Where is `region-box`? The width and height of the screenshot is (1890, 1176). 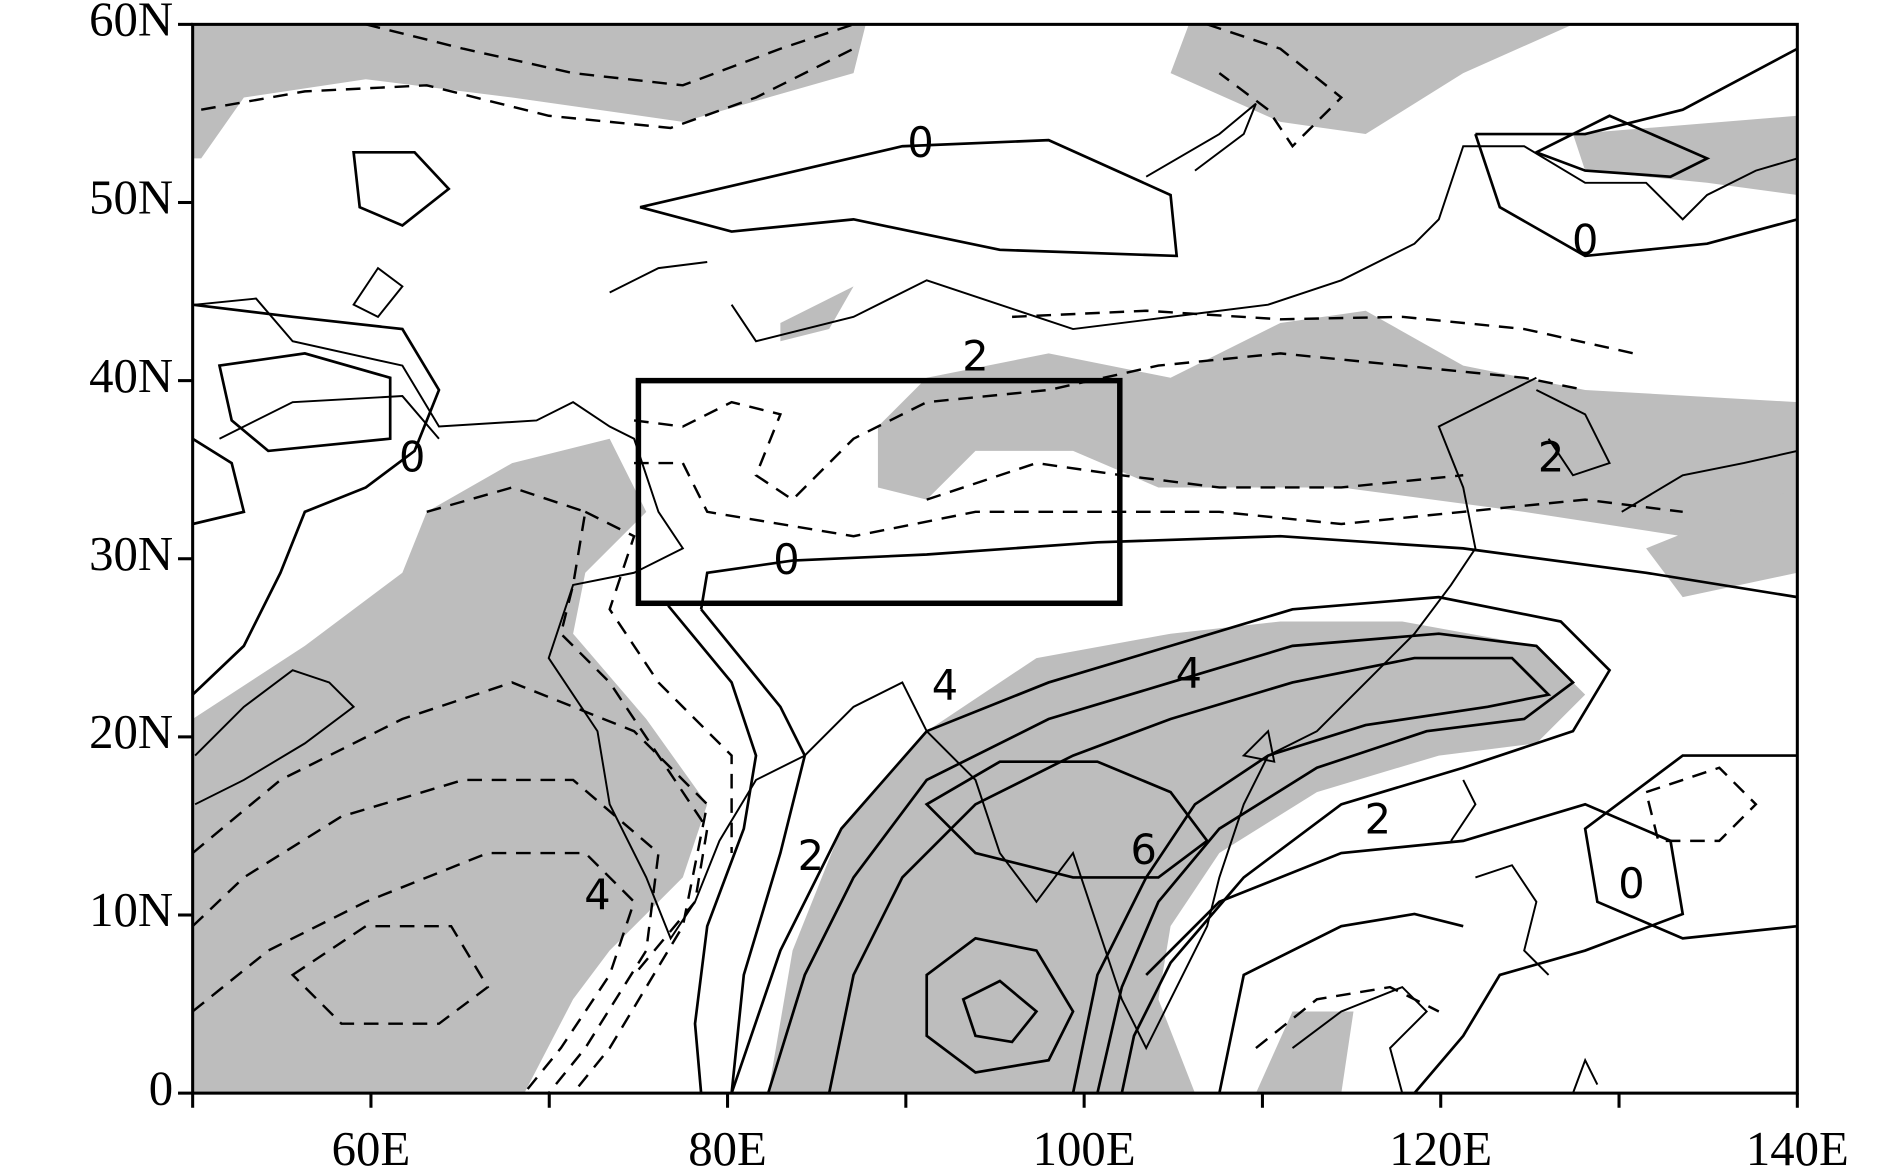
region-box is located at coordinates (879, 492).